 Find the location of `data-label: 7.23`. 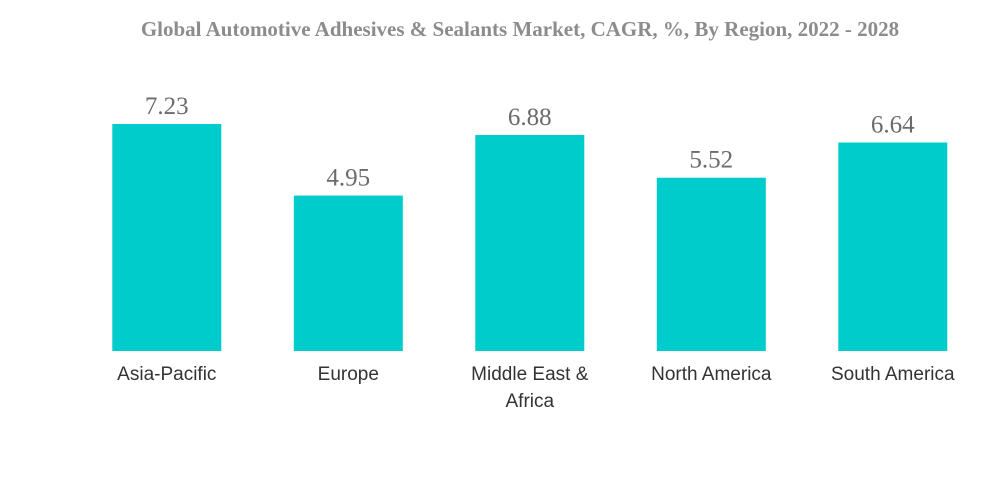

data-label: 7.23 is located at coordinates (167, 106).